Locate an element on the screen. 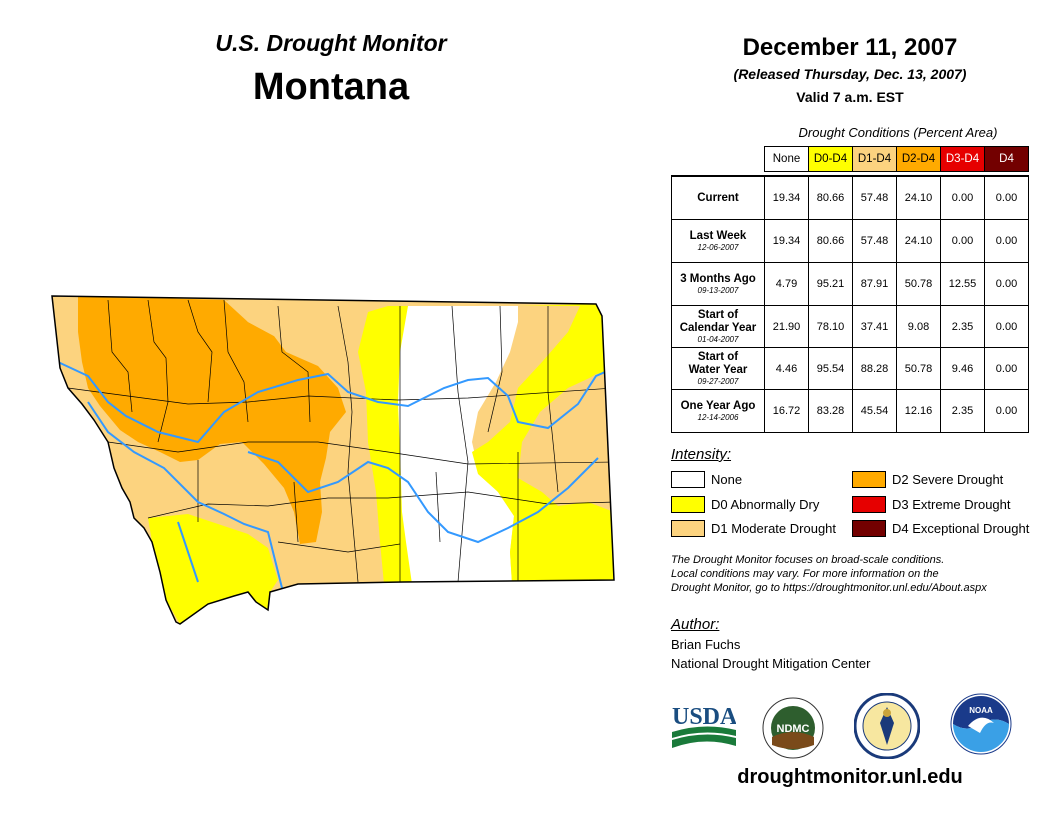 The width and height of the screenshot is (1056, 816). usda-logo: USDA is located at coordinates (705, 725).